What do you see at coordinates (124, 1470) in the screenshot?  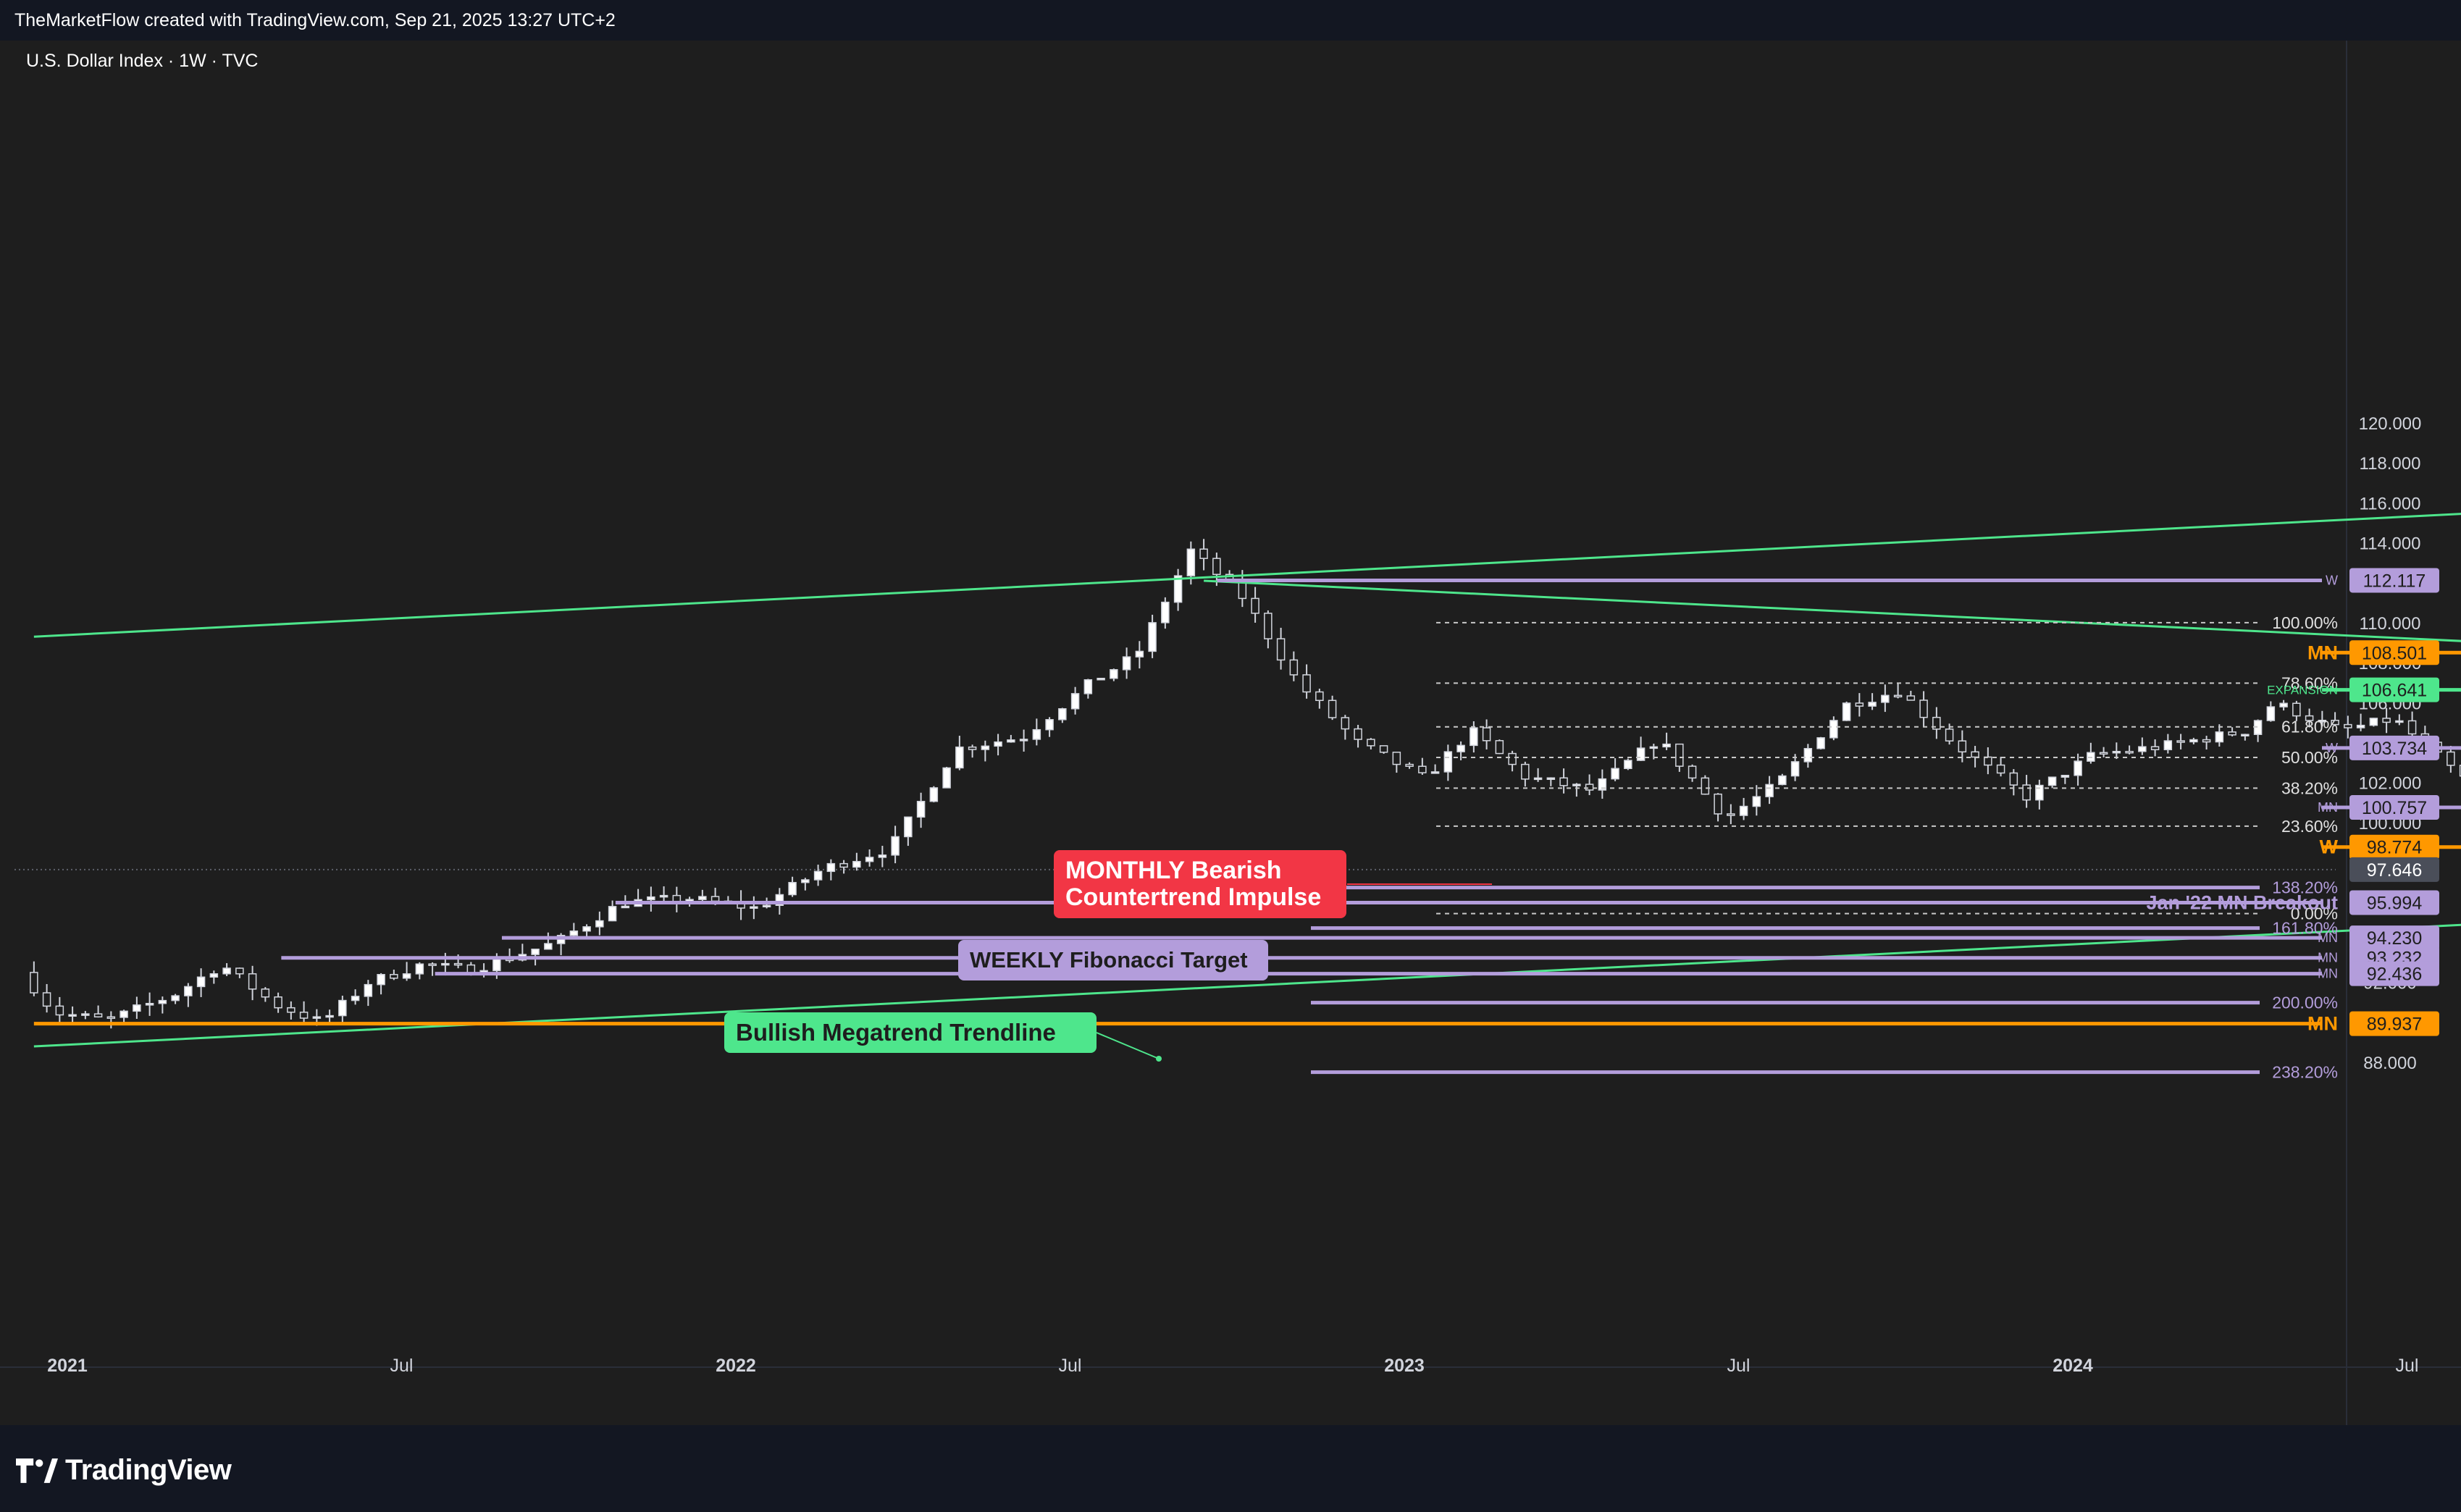 I see `tradingview-logo: TradingView` at bounding box center [124, 1470].